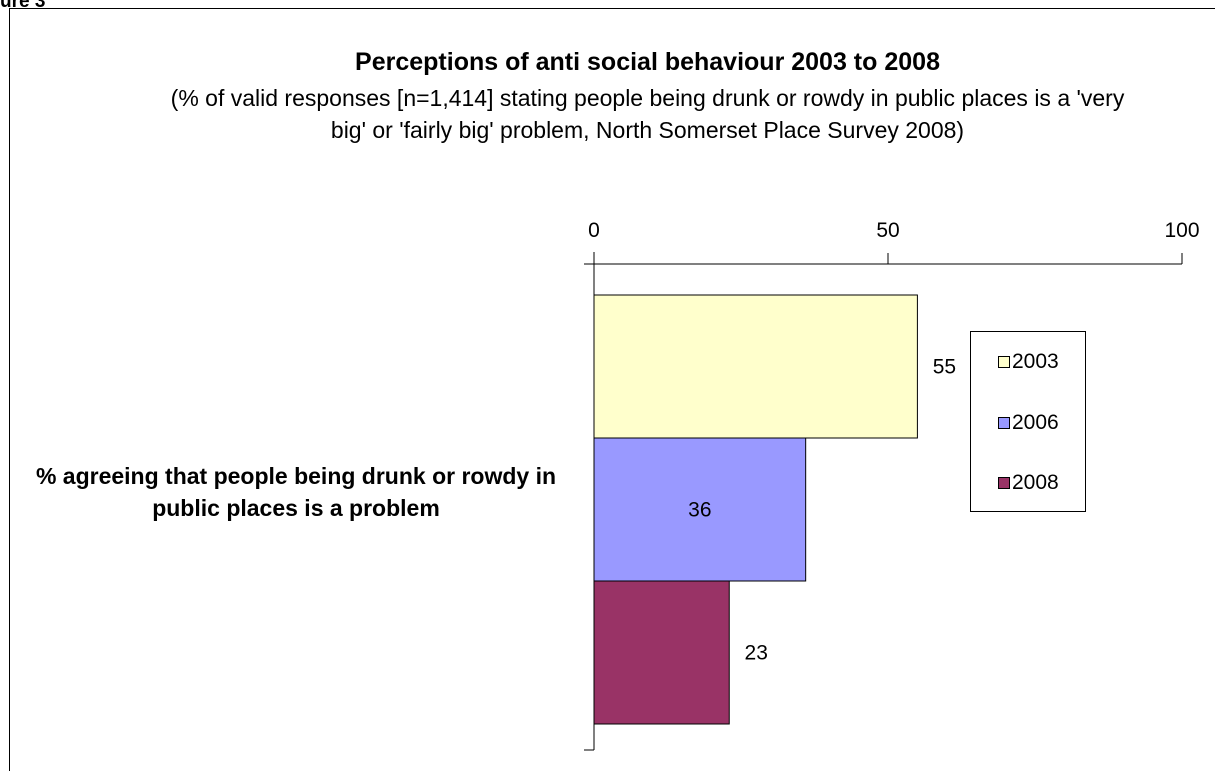  I want to click on legend-item-2006: 2006, so click(1028, 423).